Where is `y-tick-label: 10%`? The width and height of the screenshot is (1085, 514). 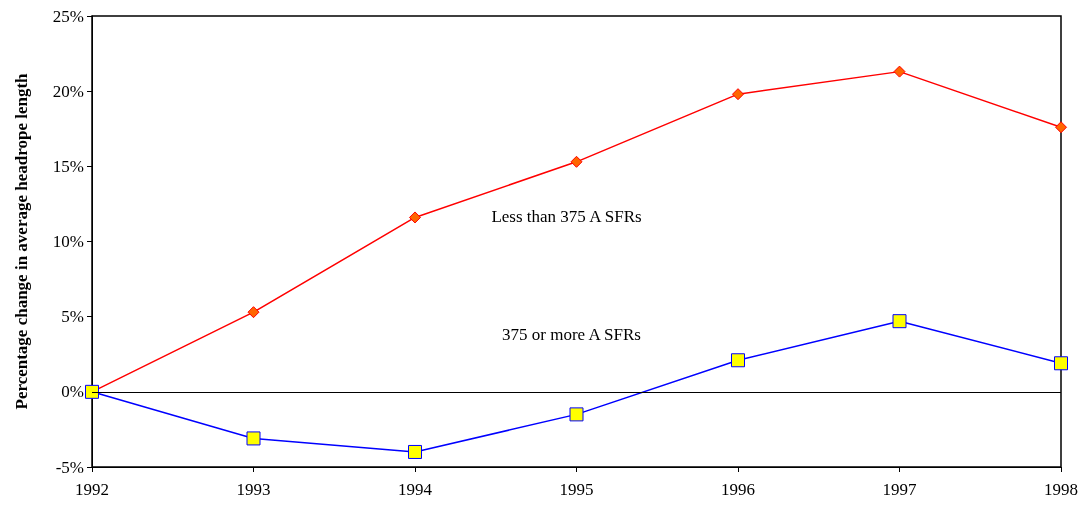 y-tick-label: 10% is located at coordinates (68, 241).